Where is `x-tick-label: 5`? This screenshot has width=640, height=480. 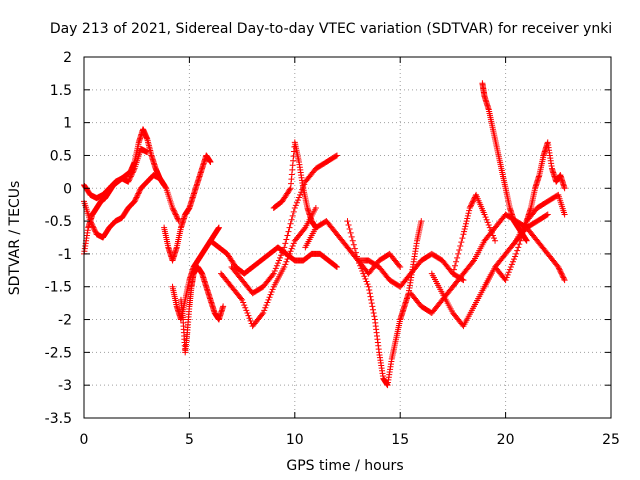 x-tick-label: 5 is located at coordinates (189, 440).